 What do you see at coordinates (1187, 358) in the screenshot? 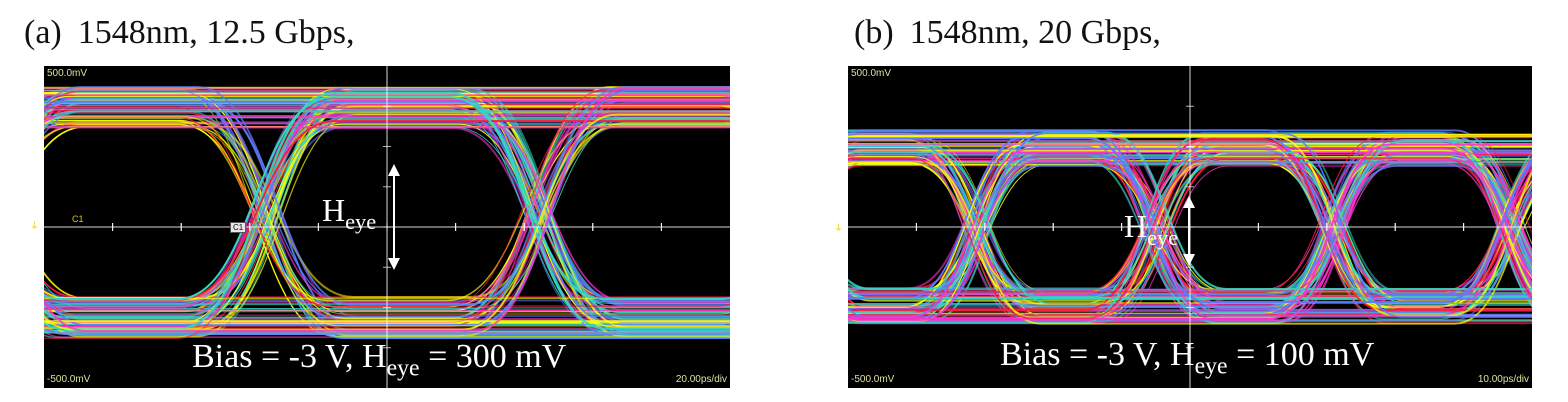
I see `bias-label-b: Bias = -3 V, Heye = 100 mV` at bounding box center [1187, 358].